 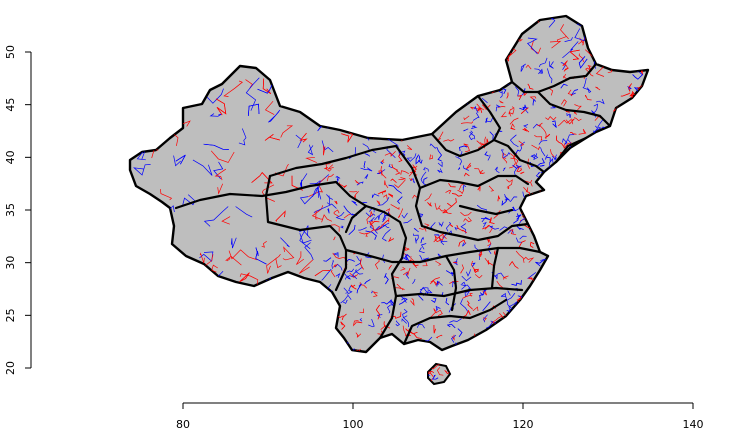 I want to click on y-tick-label: 20, so click(x=10, y=368).